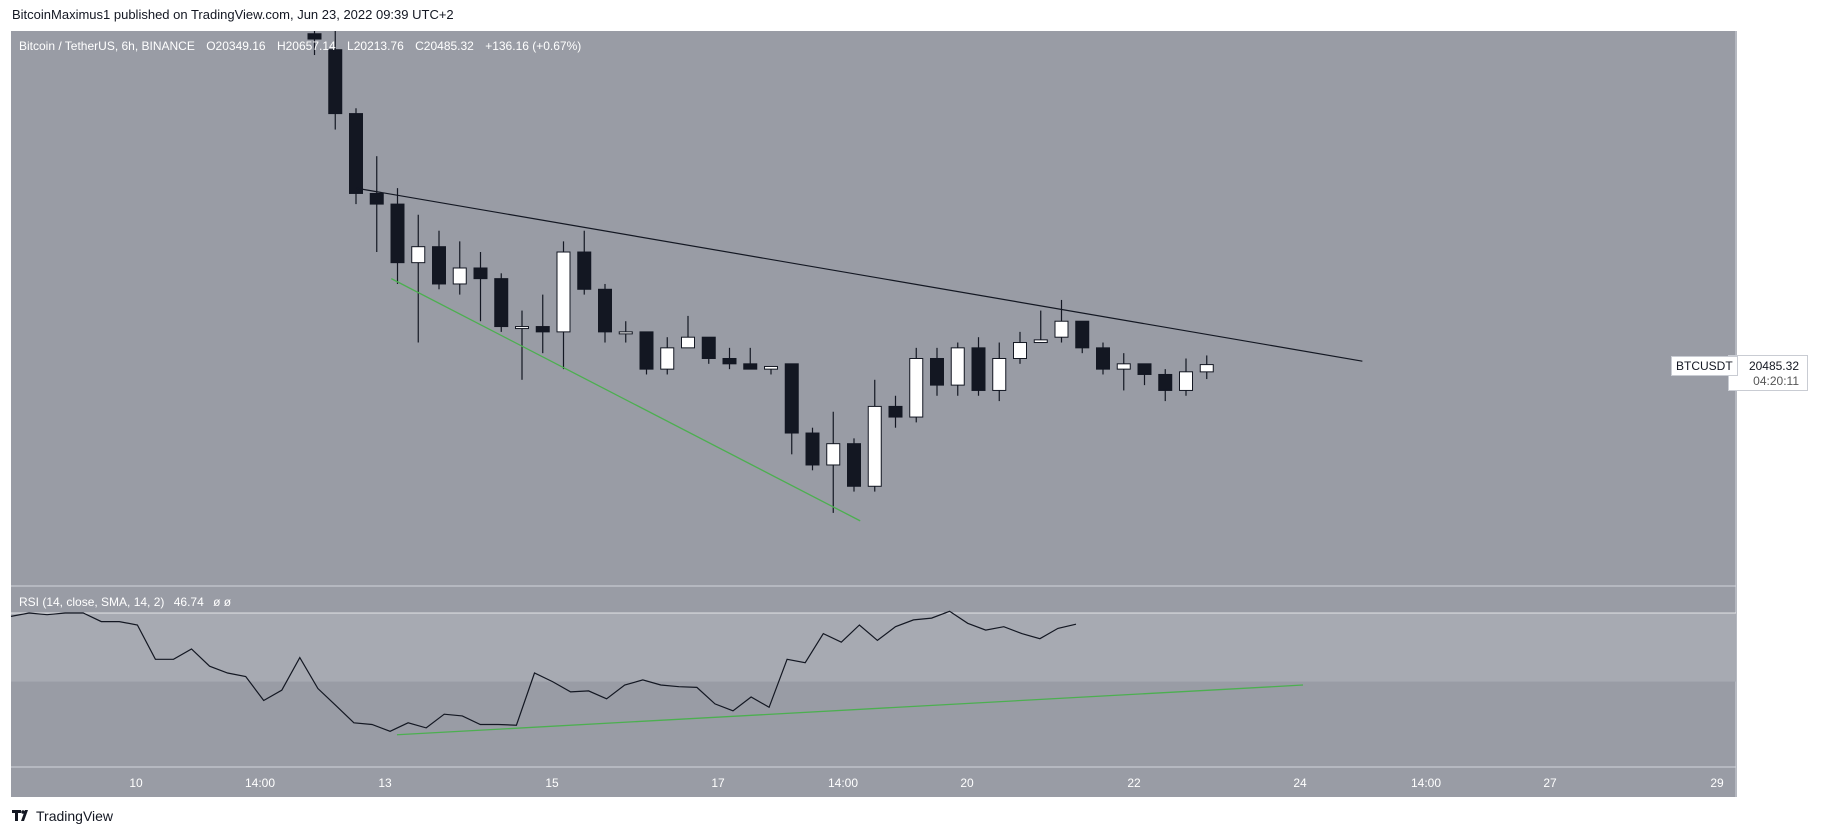 This screenshot has width=1824, height=836. I want to click on rsi-tick: 20.00, so click(1763, 716).